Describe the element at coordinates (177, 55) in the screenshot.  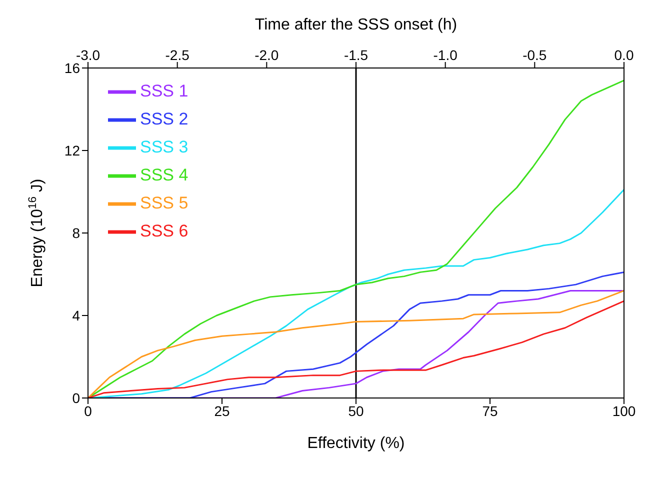
I see `x2-tick-label: -2.5` at that location.